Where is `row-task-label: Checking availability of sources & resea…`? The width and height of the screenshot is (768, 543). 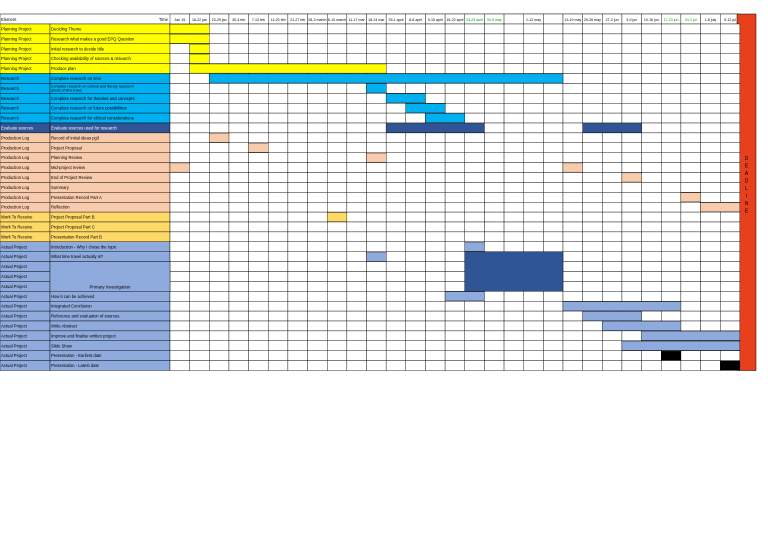 row-task-label: Checking availability of sources & resea… is located at coordinates (91, 58).